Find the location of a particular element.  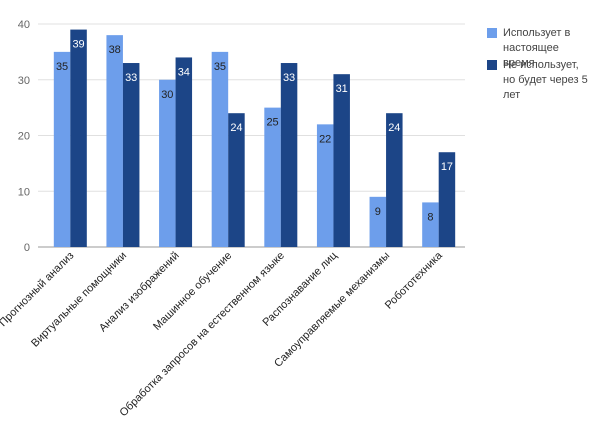

x-tick-label: Виртуальные помощники is located at coordinates (79, 300).